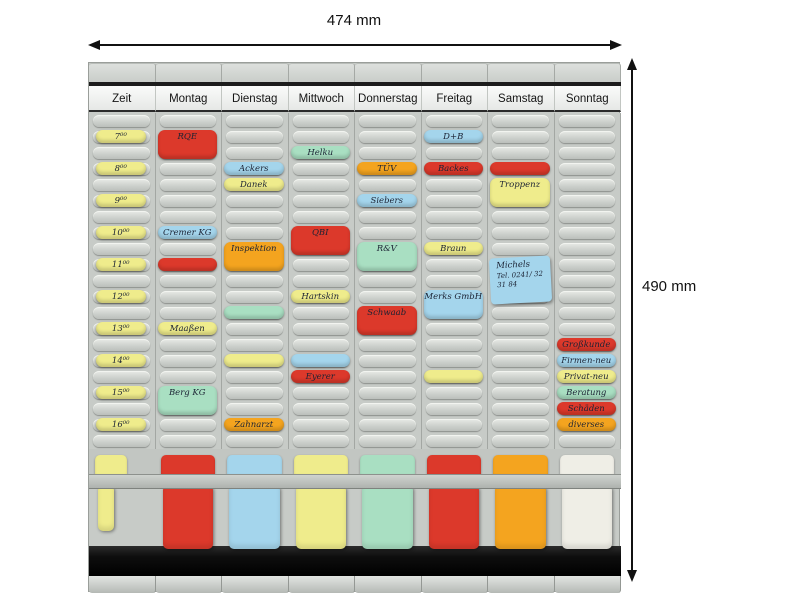 The width and height of the screenshot is (800, 600). Describe the element at coordinates (632, 320) in the screenshot. I see `height-dimension-arrow` at that location.